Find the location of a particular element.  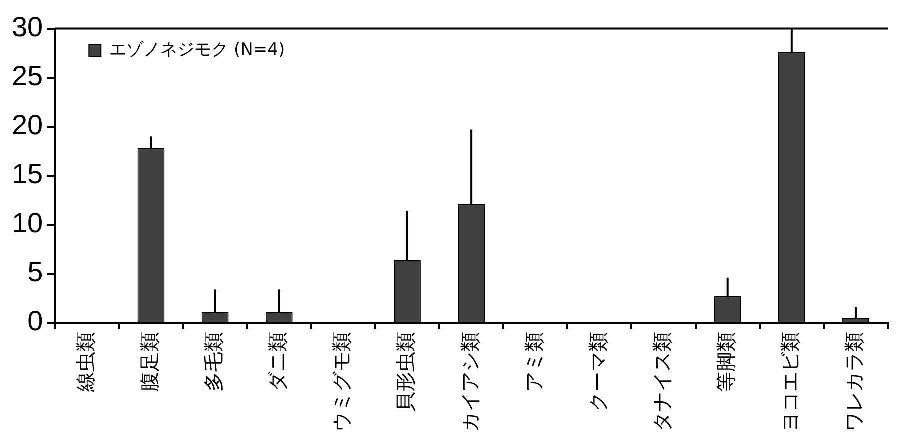

x-tick-label: 貝形虫類 is located at coordinates (406, 372).